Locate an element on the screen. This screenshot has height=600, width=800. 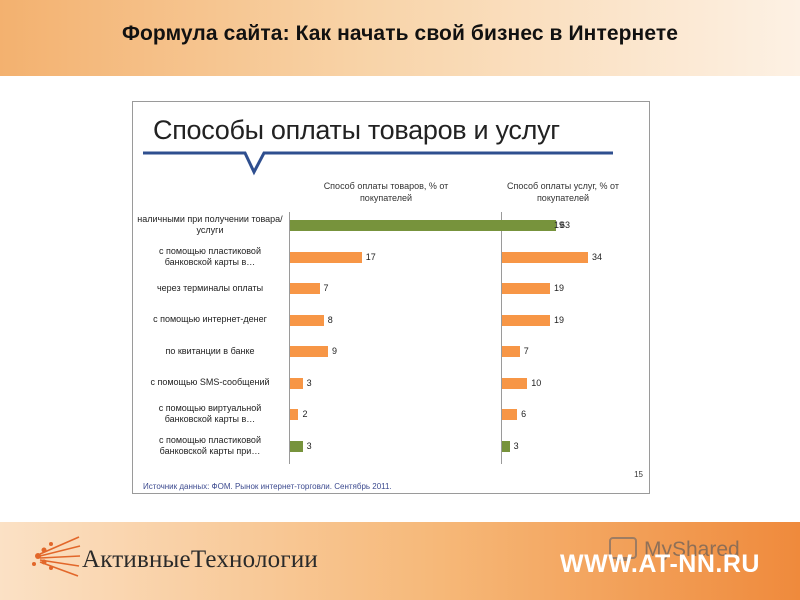
category-label: наличными при получении товара/услуги is located at coordinates (210, 224).